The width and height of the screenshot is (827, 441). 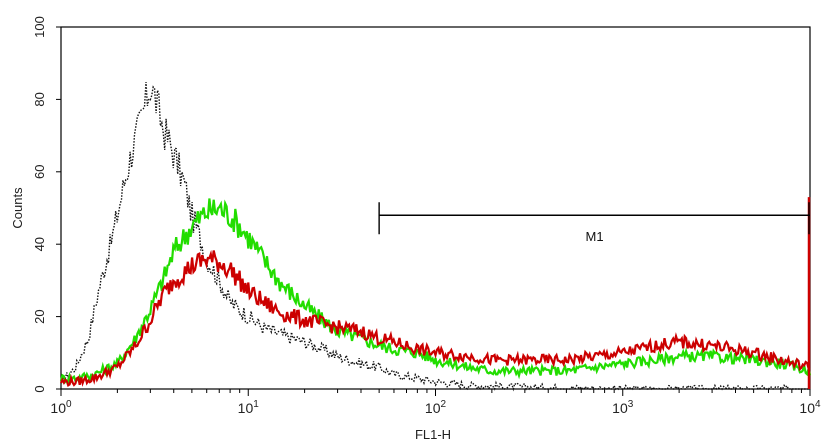 I want to click on y-tick-label-0: 0, so click(x=39, y=388).